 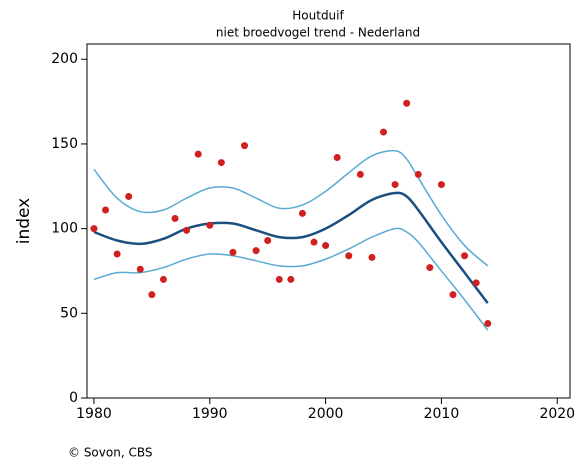 I want to click on y-tick-label: 150, so click(x=64, y=144).